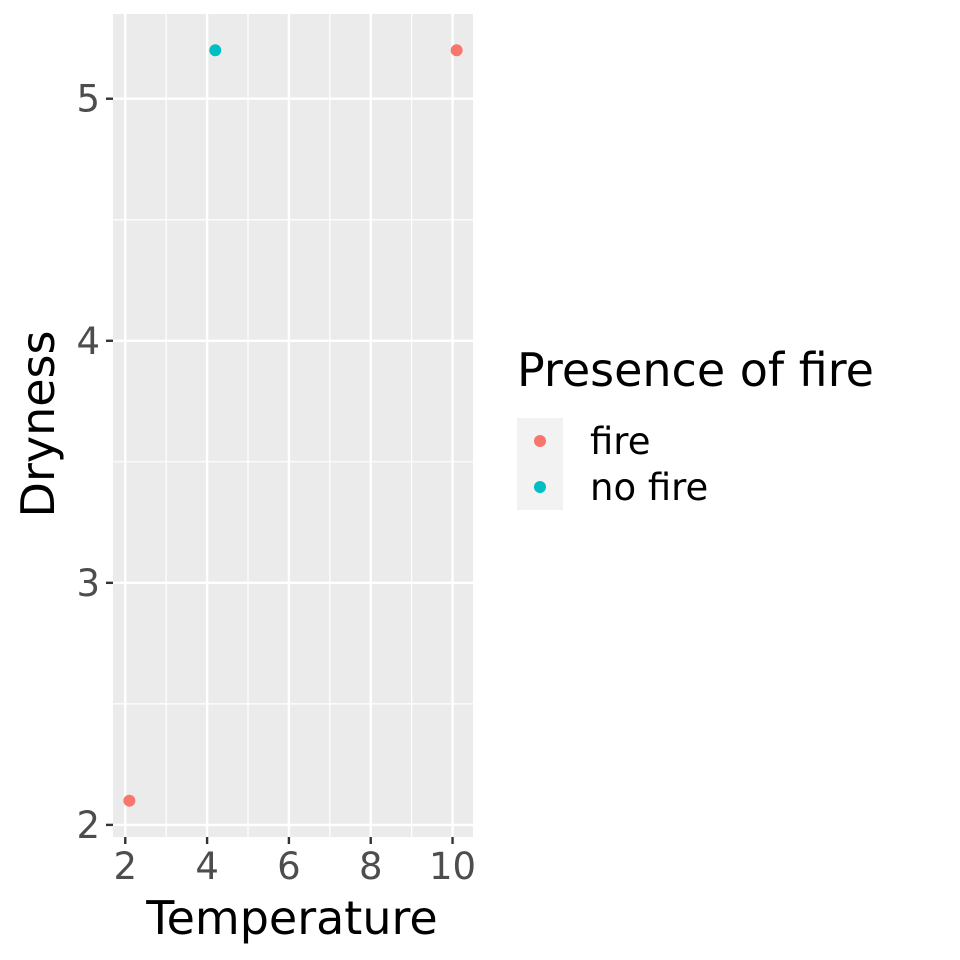  What do you see at coordinates (88, 583) in the screenshot?
I see `y-tick-label: 3` at bounding box center [88, 583].